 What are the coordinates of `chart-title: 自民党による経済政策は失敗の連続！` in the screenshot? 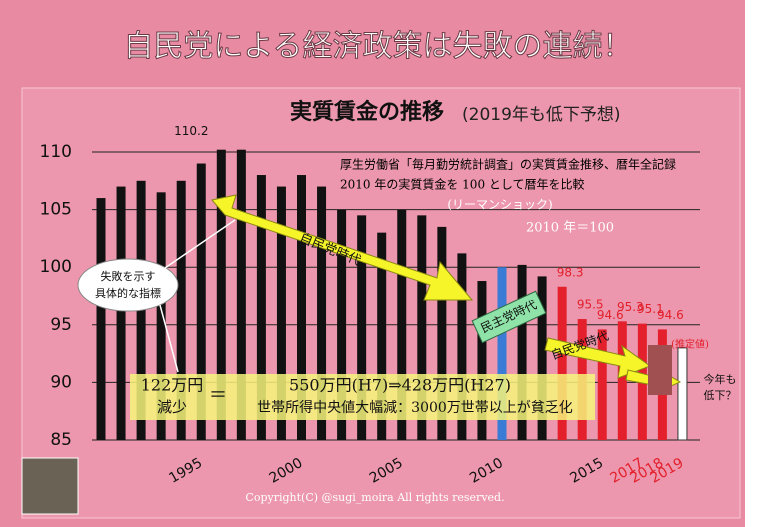 It's located at (377, 46).